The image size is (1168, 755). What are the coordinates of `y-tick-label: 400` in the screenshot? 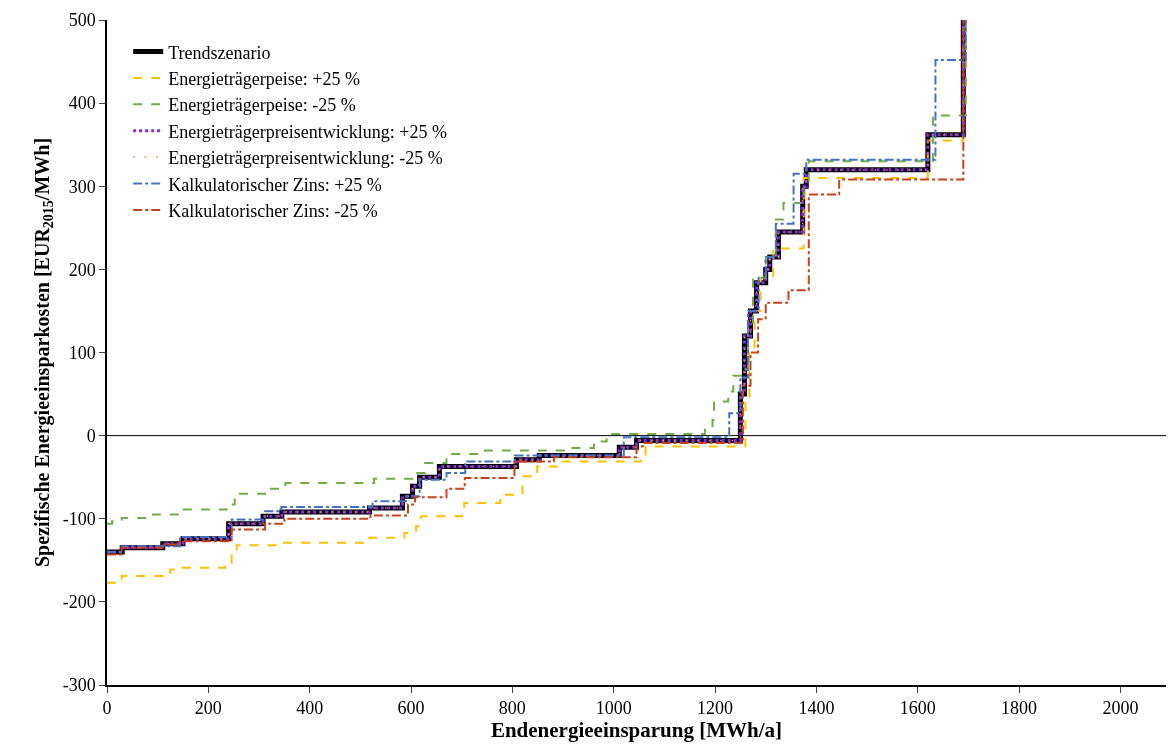 It's located at (82, 103).